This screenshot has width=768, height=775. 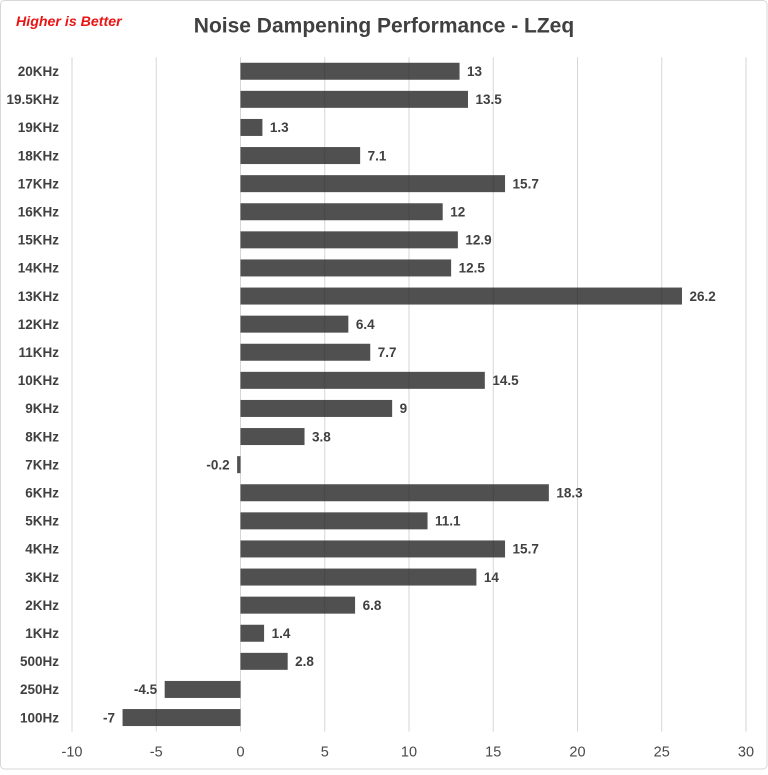 I want to click on svg-text: 5, so click(x=325, y=753).